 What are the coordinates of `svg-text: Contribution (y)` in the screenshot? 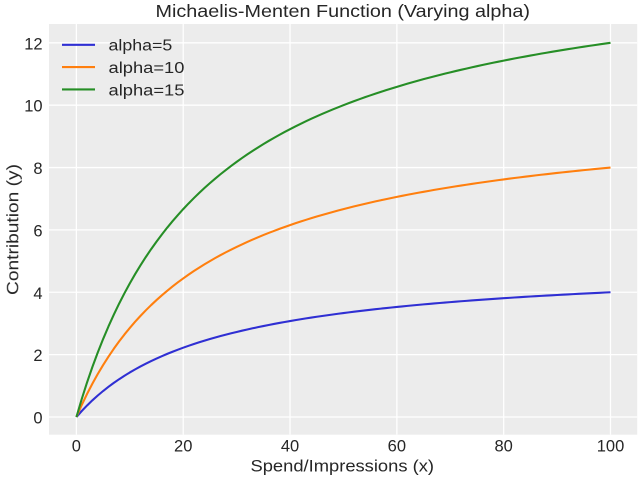 It's located at (13, 229).